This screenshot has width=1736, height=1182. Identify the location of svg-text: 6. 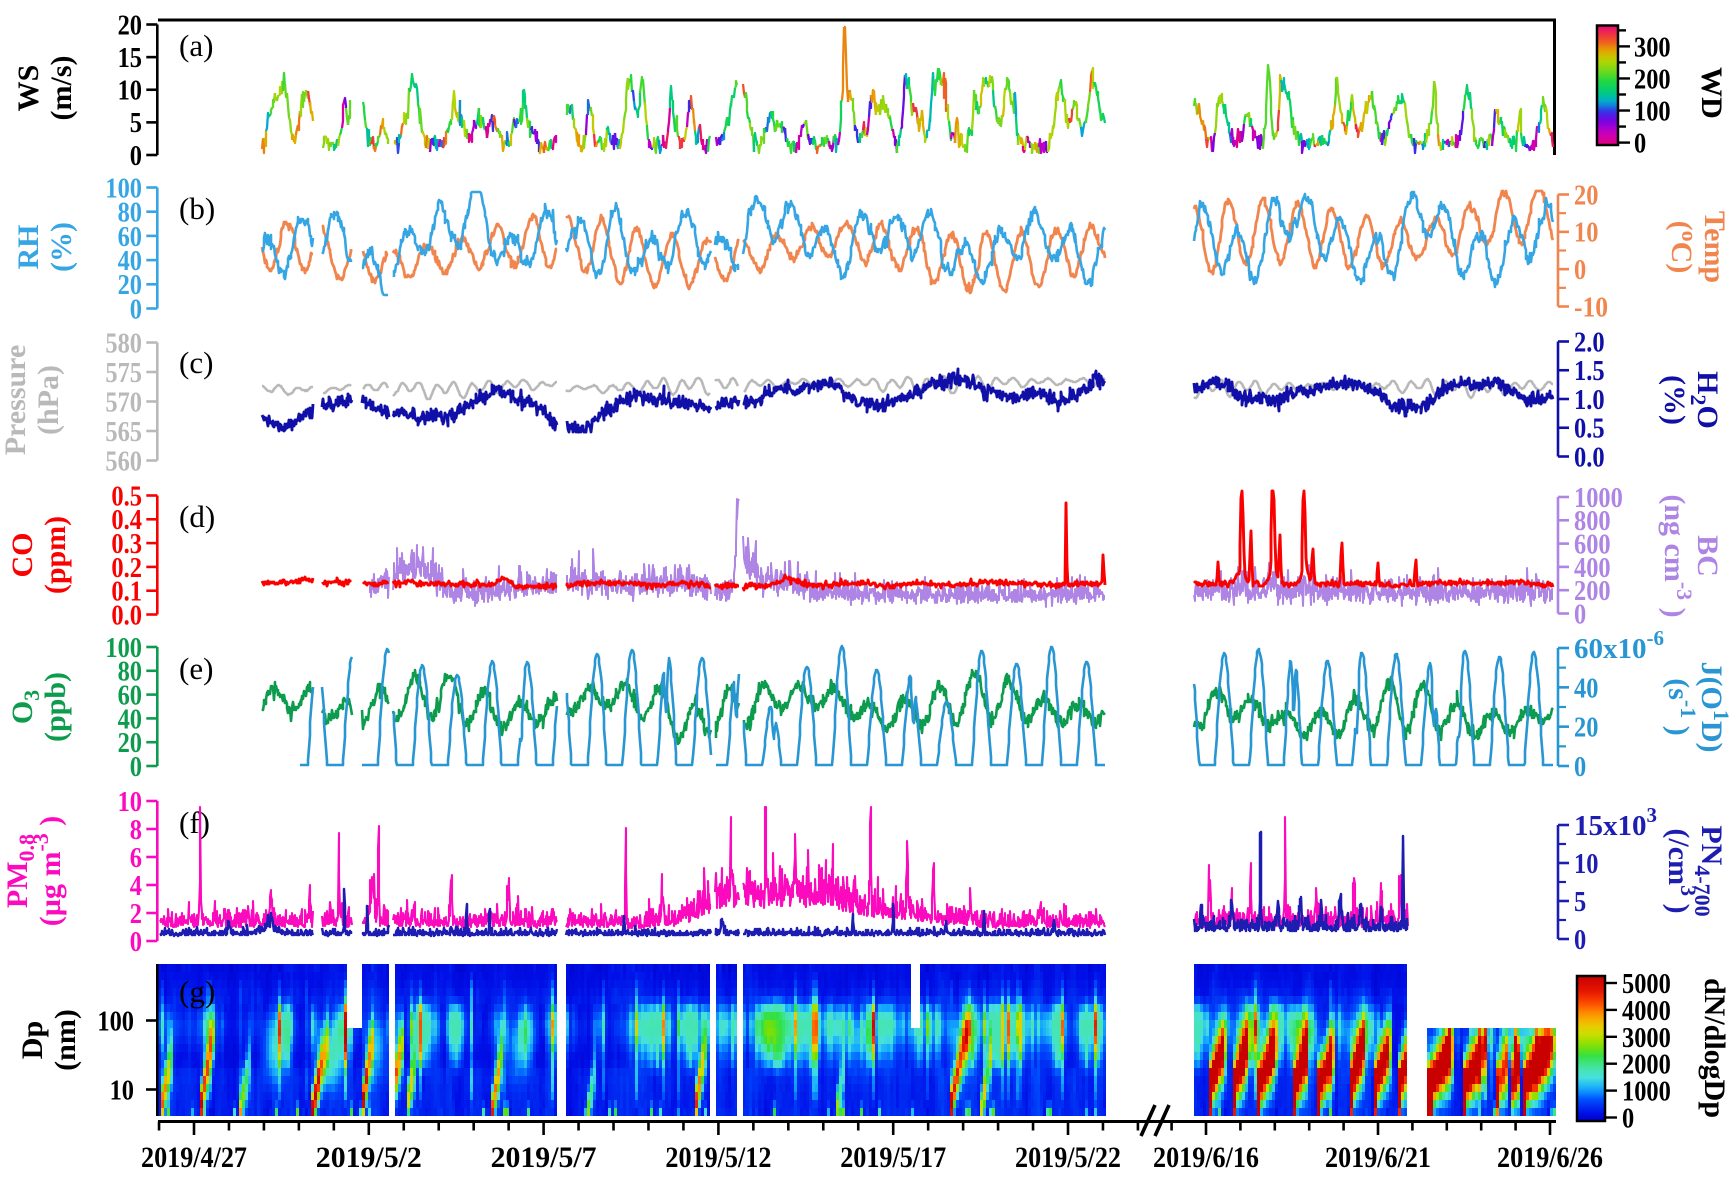
(136, 858).